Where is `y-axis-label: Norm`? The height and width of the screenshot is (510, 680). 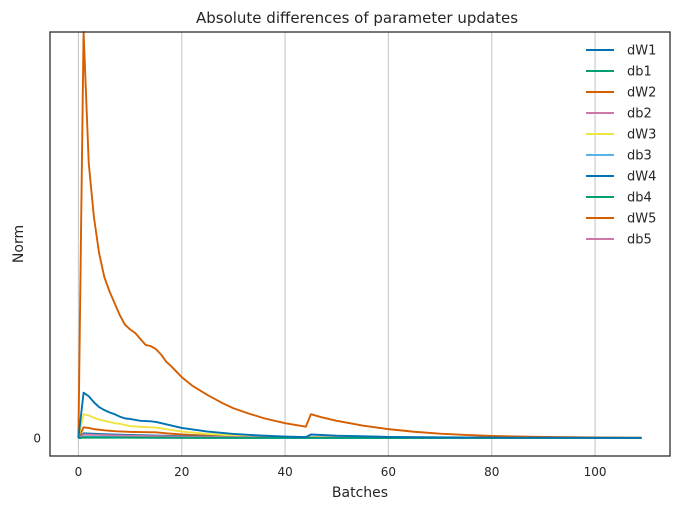
y-axis-label: Norm is located at coordinates (19, 244).